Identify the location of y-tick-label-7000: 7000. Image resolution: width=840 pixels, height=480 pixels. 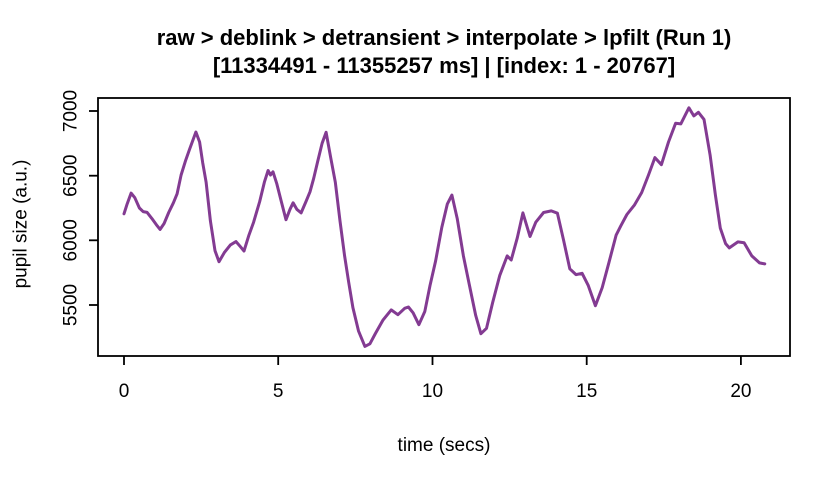
(71, 111).